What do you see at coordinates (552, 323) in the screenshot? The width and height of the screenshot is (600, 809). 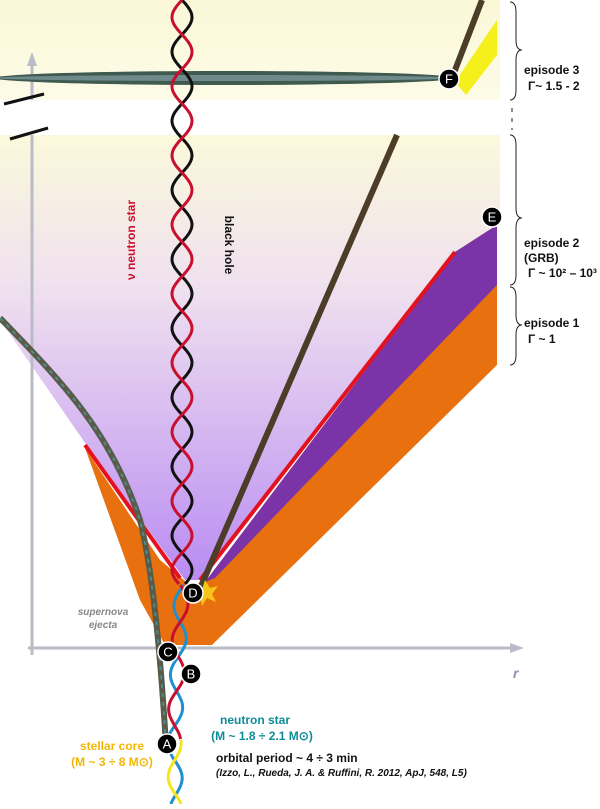 I see `episode-label: episode 1` at bounding box center [552, 323].